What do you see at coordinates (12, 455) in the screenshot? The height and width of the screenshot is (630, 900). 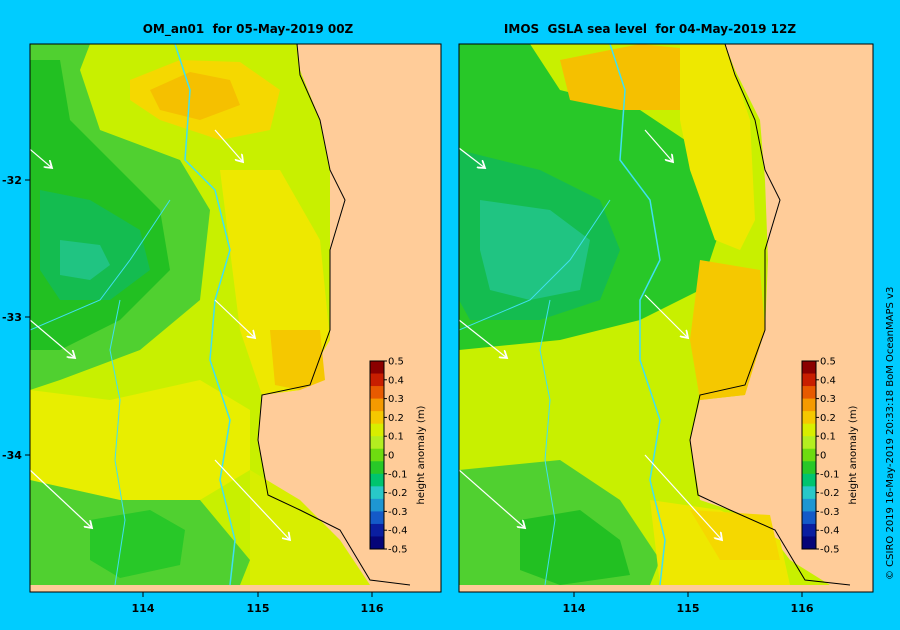 I see `lat-tick-label: -34` at bounding box center [12, 455].